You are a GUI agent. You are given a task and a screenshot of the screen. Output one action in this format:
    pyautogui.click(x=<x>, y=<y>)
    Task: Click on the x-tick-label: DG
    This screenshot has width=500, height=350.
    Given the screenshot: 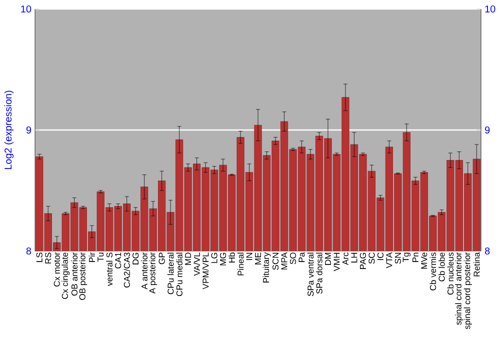 What is the action you would take?
    pyautogui.click(x=135, y=258)
    